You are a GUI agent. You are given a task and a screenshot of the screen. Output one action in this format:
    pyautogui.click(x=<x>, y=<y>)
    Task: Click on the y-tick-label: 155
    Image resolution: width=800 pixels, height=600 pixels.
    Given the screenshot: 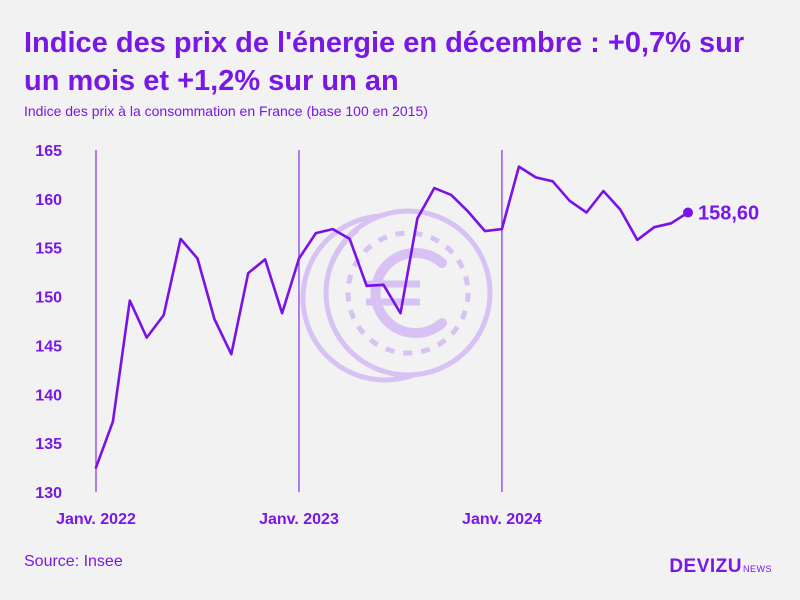 What is the action you would take?
    pyautogui.click(x=48, y=249)
    